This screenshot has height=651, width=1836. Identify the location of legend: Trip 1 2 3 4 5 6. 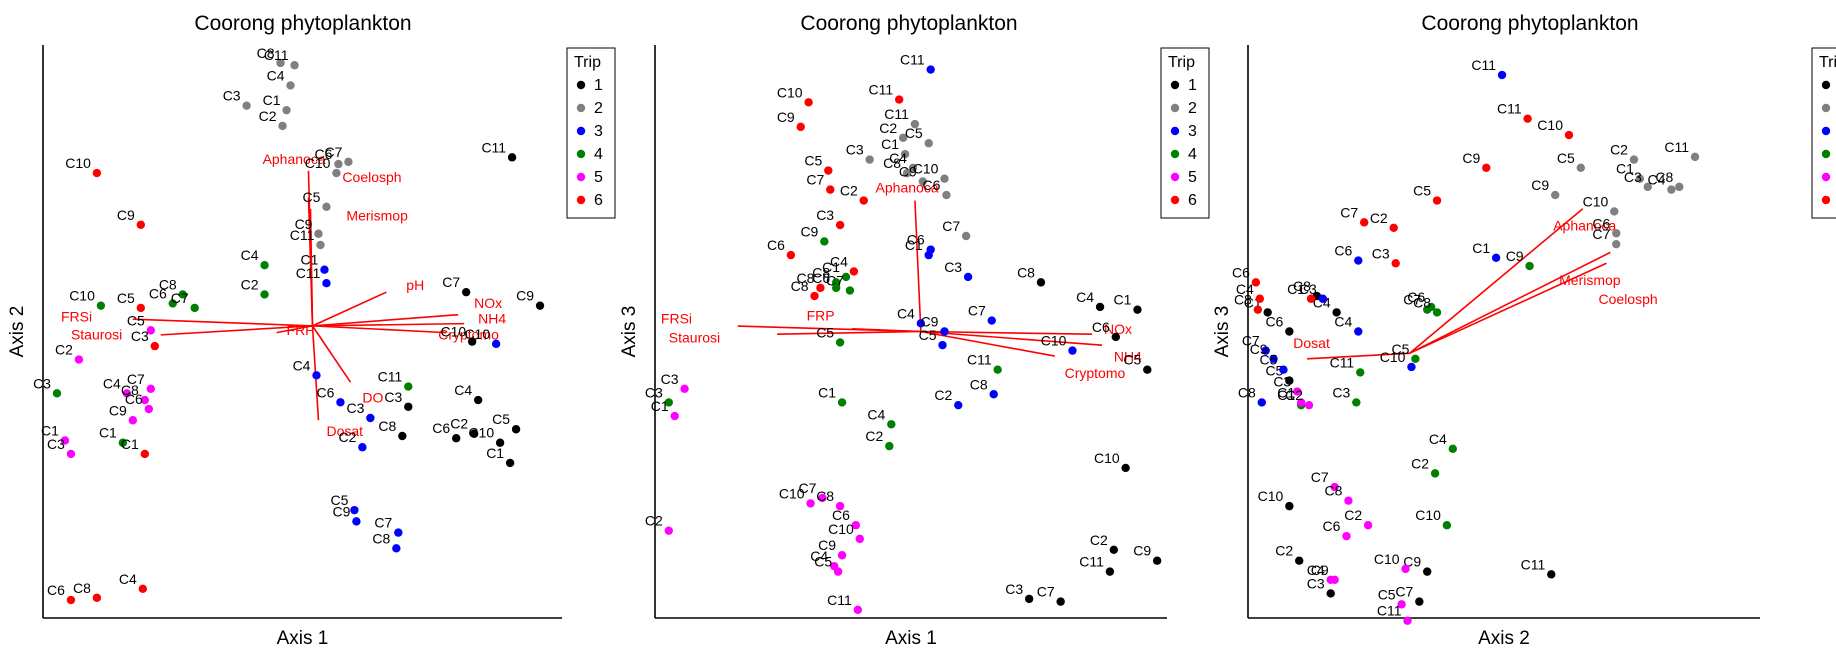
(1185, 133).